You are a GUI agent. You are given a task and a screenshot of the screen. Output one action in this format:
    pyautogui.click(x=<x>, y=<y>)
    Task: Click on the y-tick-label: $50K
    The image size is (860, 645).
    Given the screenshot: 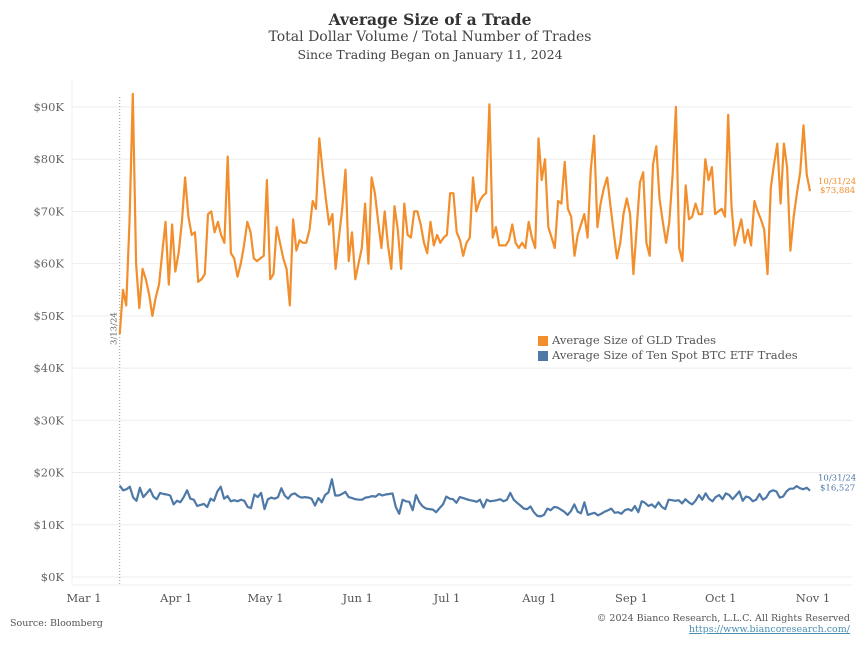 What is the action you would take?
    pyautogui.click(x=48, y=316)
    